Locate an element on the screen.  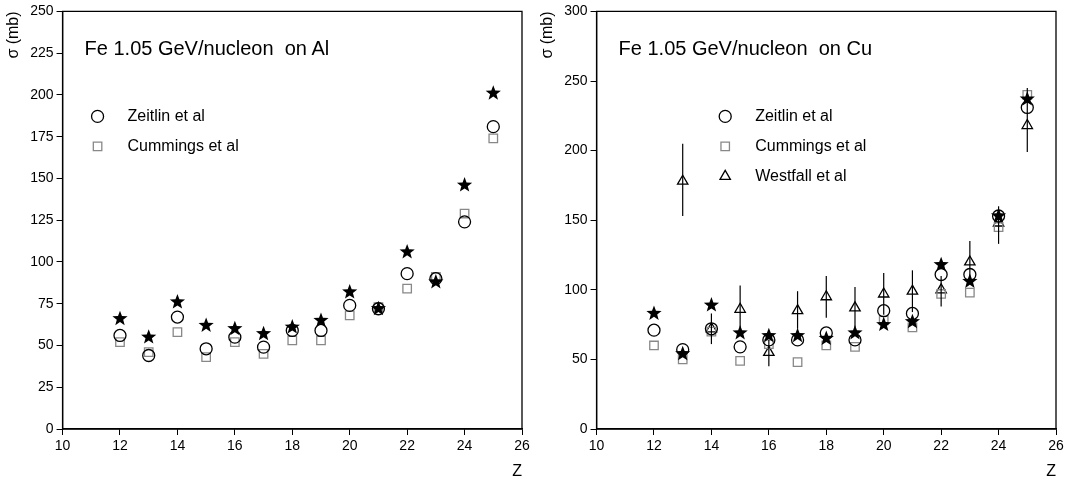
text: Fe 1.05 GeV/nucleon on Al is located at coordinates (207, 47).